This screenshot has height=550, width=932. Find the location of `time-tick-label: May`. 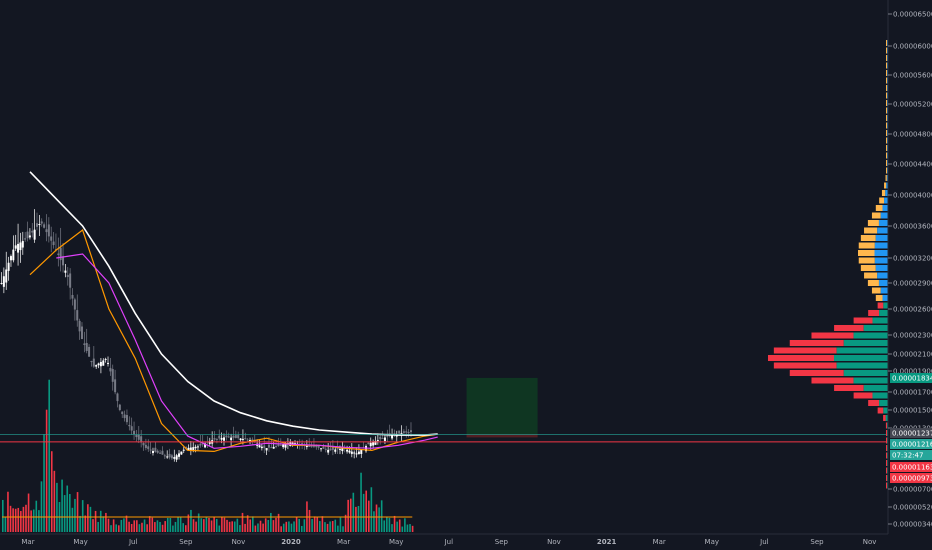

time-tick-label: May is located at coordinates (80, 542).